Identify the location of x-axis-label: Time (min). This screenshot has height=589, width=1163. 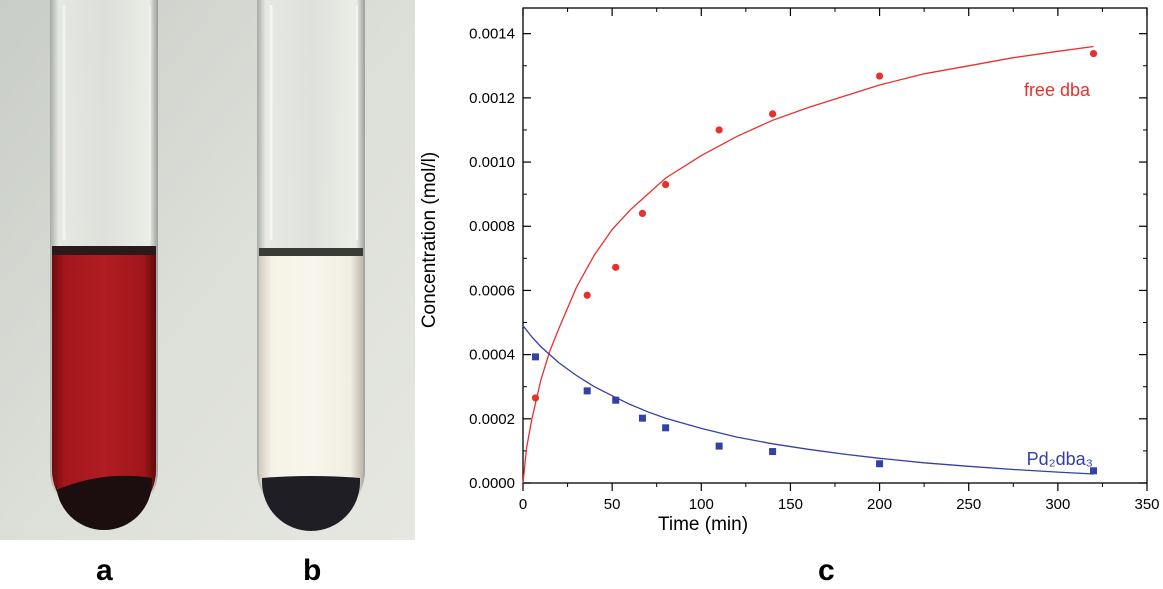
(703, 524).